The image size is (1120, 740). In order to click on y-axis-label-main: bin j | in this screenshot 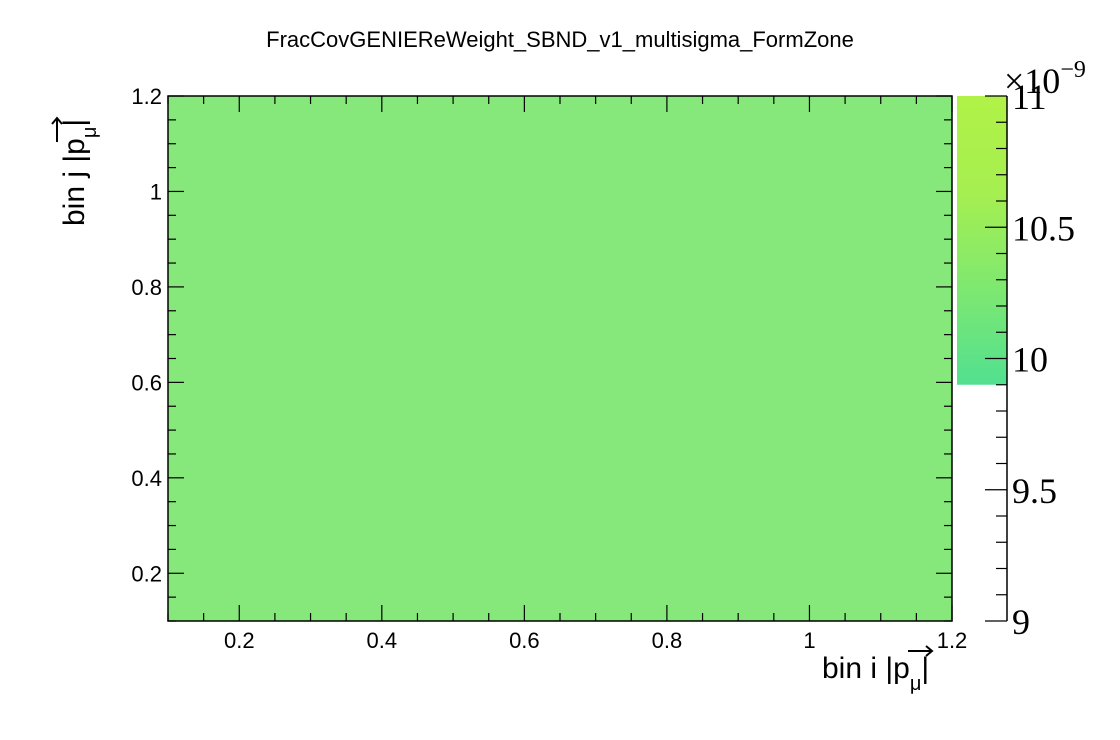, I will do `click(74, 190)`.